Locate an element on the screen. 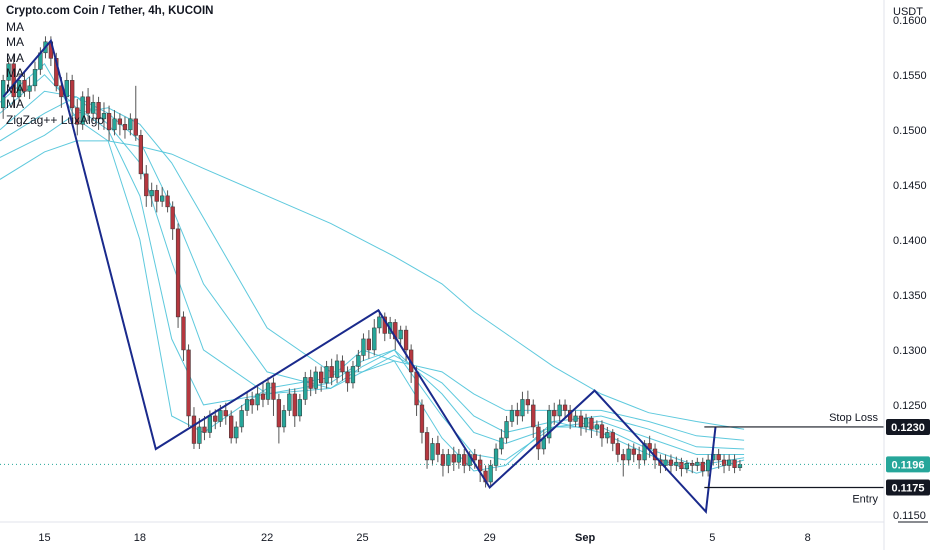  entry-label: Entry is located at coordinates (865, 499).